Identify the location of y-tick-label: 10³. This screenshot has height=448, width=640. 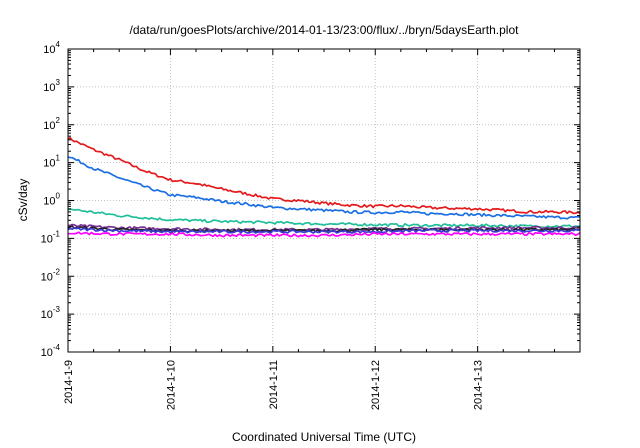
(51, 86).